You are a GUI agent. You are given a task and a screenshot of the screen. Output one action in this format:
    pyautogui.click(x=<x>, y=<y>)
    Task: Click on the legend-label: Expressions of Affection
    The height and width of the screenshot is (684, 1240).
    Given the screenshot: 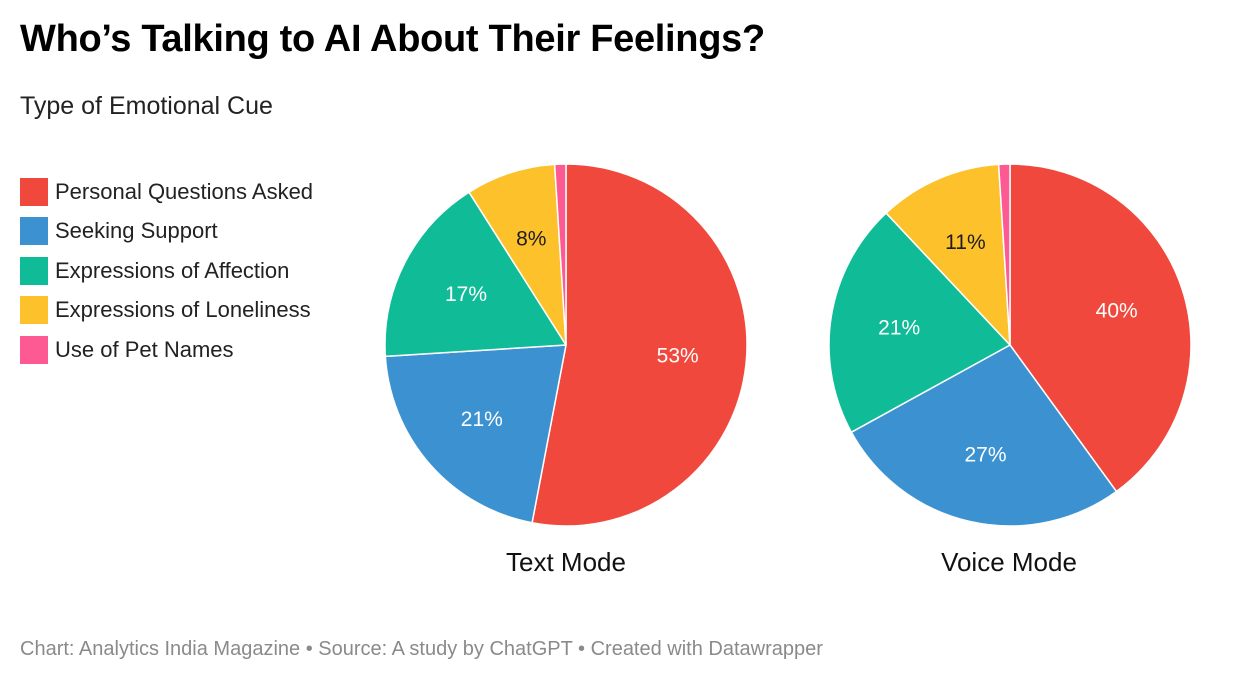 What is the action you would take?
    pyautogui.click(x=172, y=270)
    